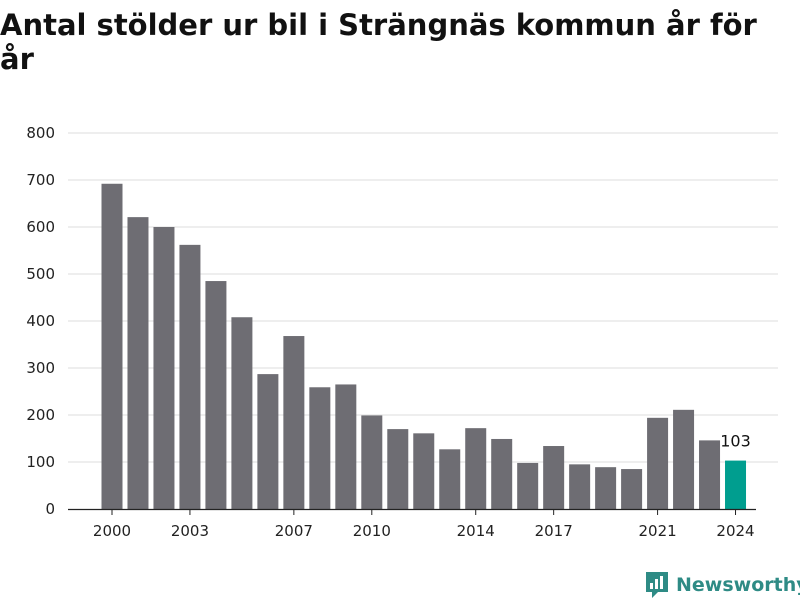 The width and height of the screenshot is (800, 601). What do you see at coordinates (138, 363) in the screenshot?
I see `bar-2001` at bounding box center [138, 363].